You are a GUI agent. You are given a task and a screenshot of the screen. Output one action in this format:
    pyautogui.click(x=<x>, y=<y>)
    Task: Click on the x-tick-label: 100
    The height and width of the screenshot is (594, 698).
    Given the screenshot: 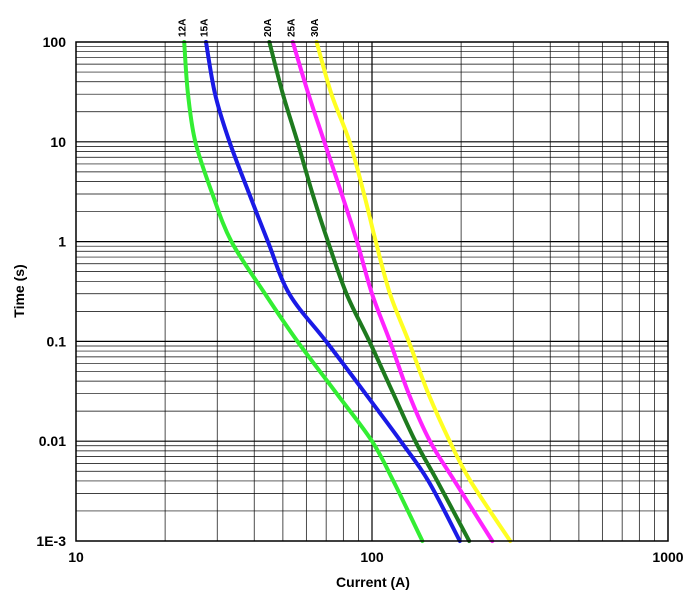 What is the action you would take?
    pyautogui.click(x=372, y=557)
    